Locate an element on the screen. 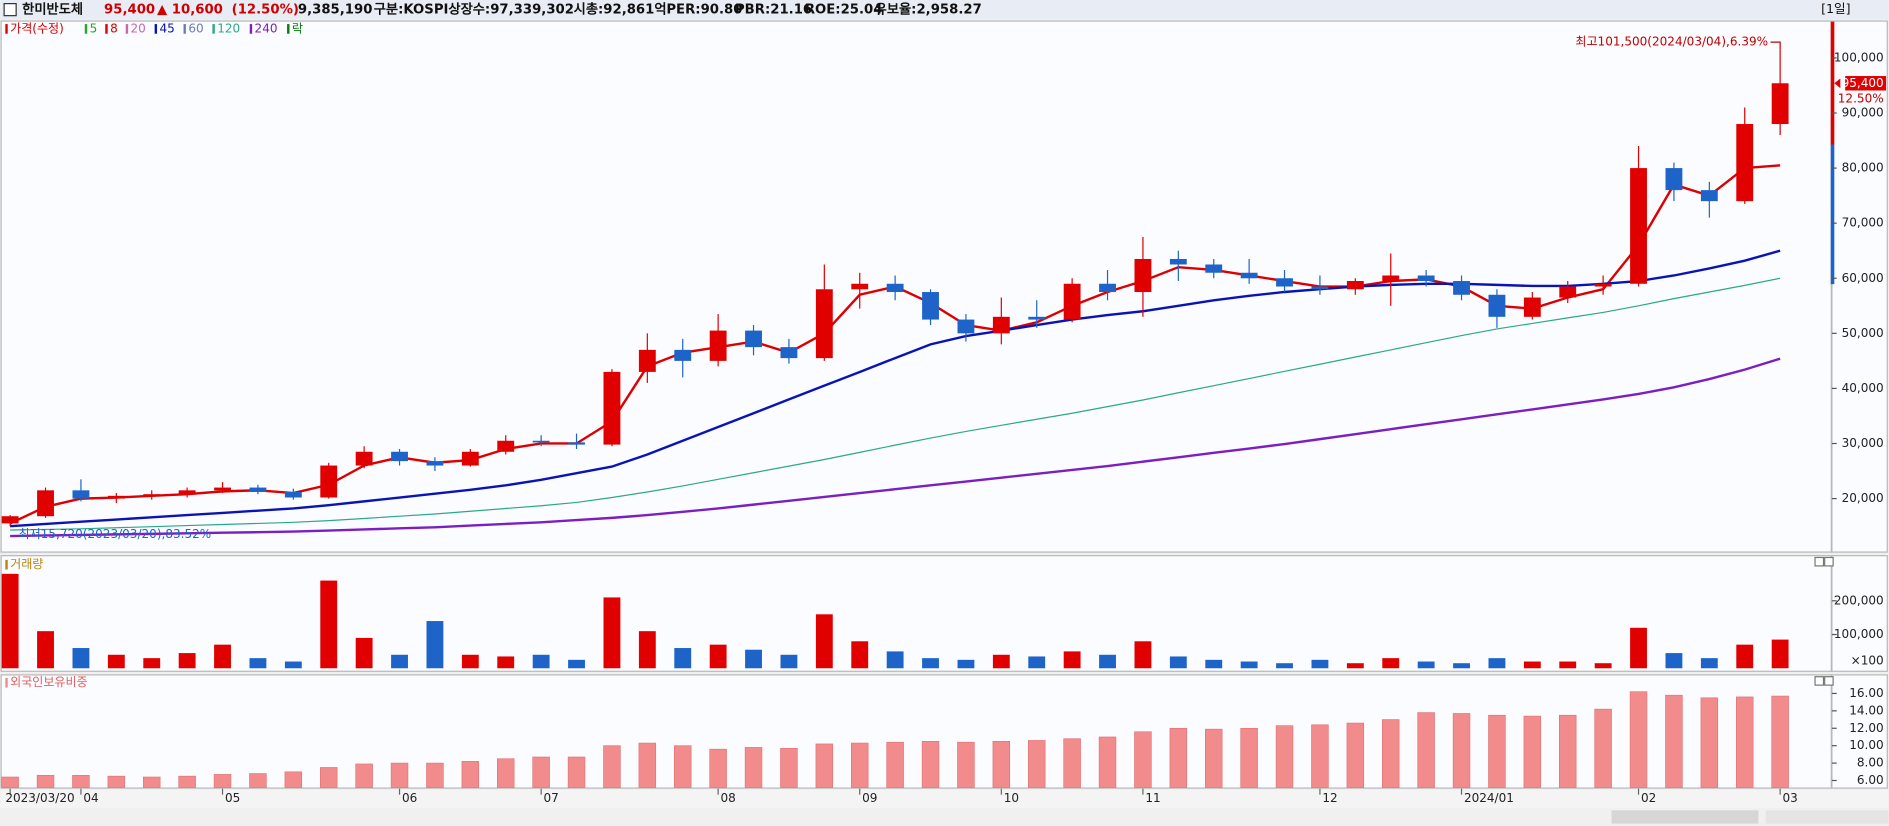 This screenshot has height=826, width=1889. x-tick-label: 03 is located at coordinates (1790, 798).